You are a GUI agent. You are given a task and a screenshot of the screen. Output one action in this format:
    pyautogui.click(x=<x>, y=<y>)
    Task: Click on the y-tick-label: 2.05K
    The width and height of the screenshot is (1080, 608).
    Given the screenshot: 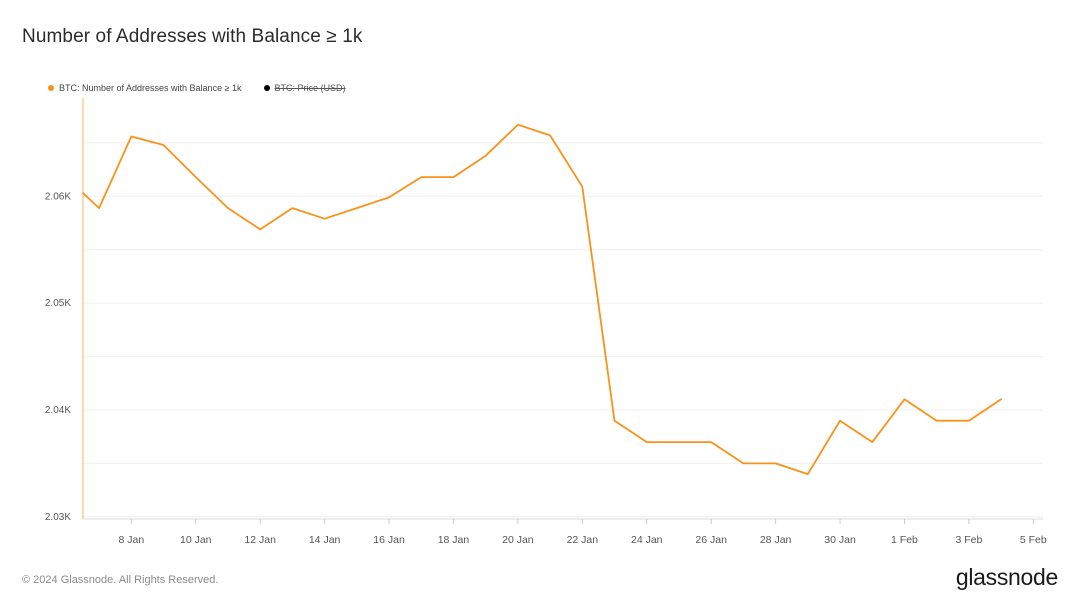 What is the action you would take?
    pyautogui.click(x=58, y=303)
    